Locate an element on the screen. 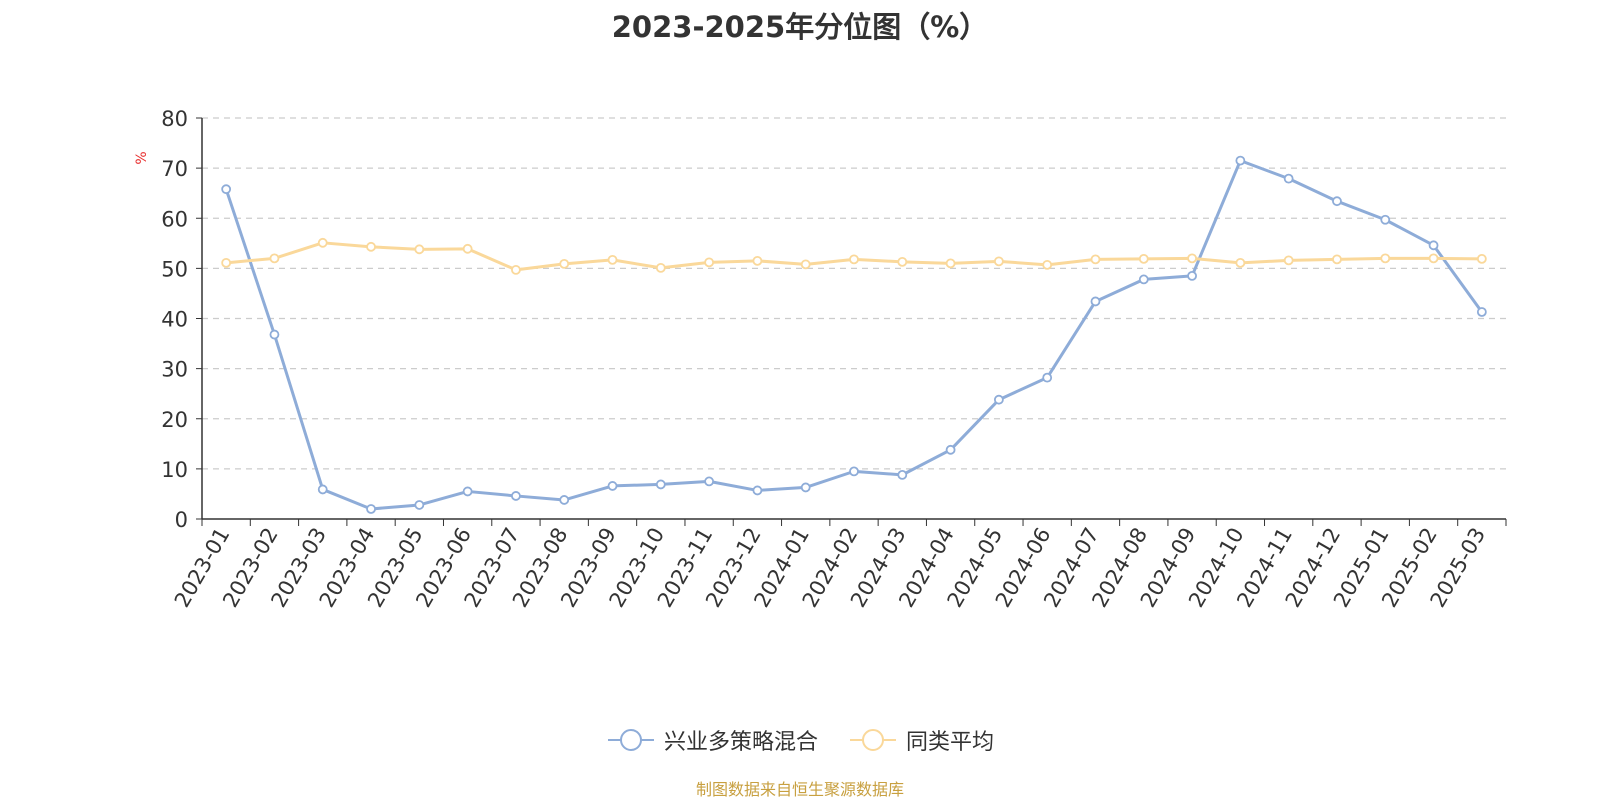 The width and height of the screenshot is (1600, 800). y-tick-label: 60 is located at coordinates (174, 219).